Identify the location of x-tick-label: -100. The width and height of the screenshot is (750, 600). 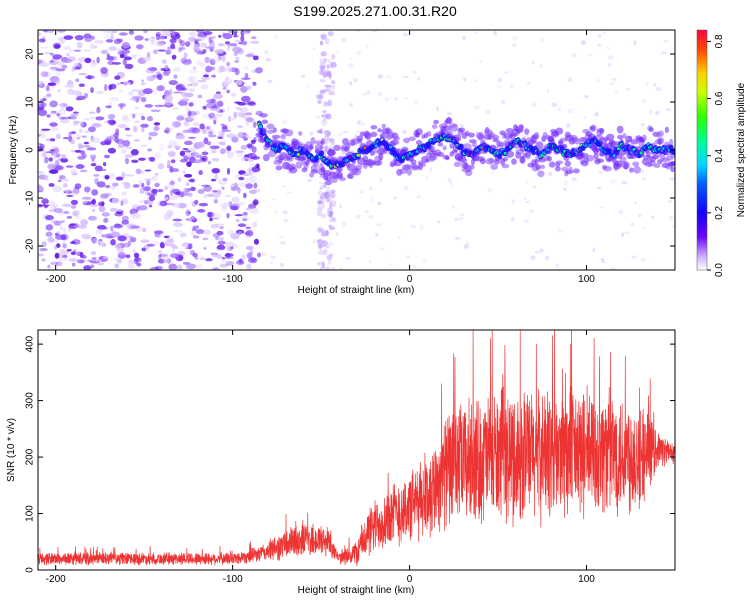
(233, 279).